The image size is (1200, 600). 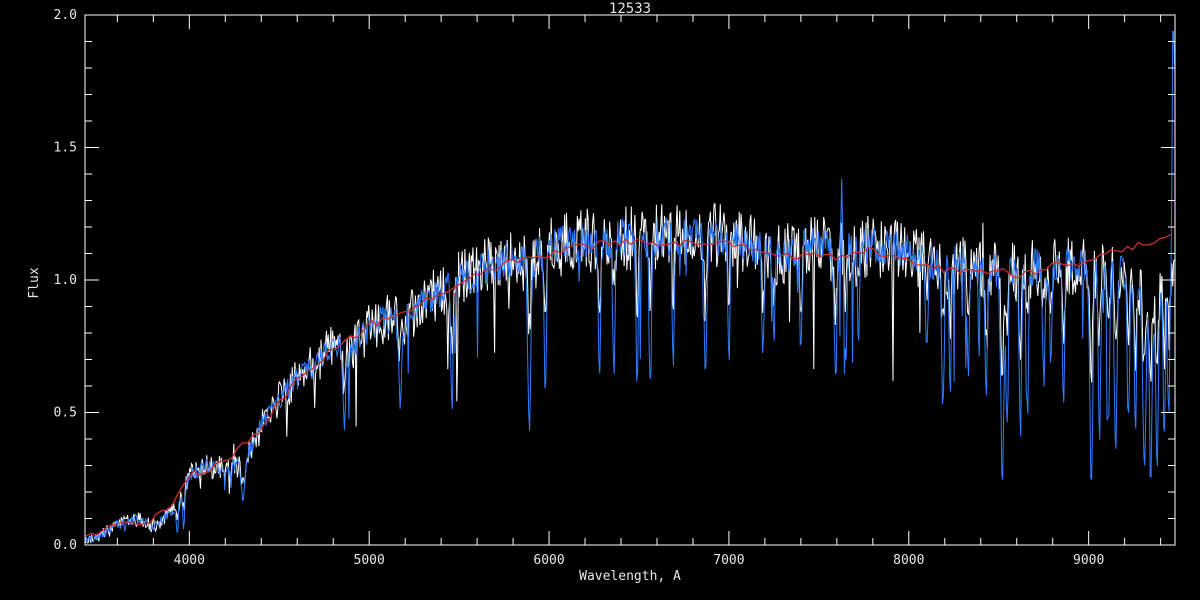 What do you see at coordinates (630, 576) in the screenshot?
I see `x-axis-label: Wavelength, A` at bounding box center [630, 576].